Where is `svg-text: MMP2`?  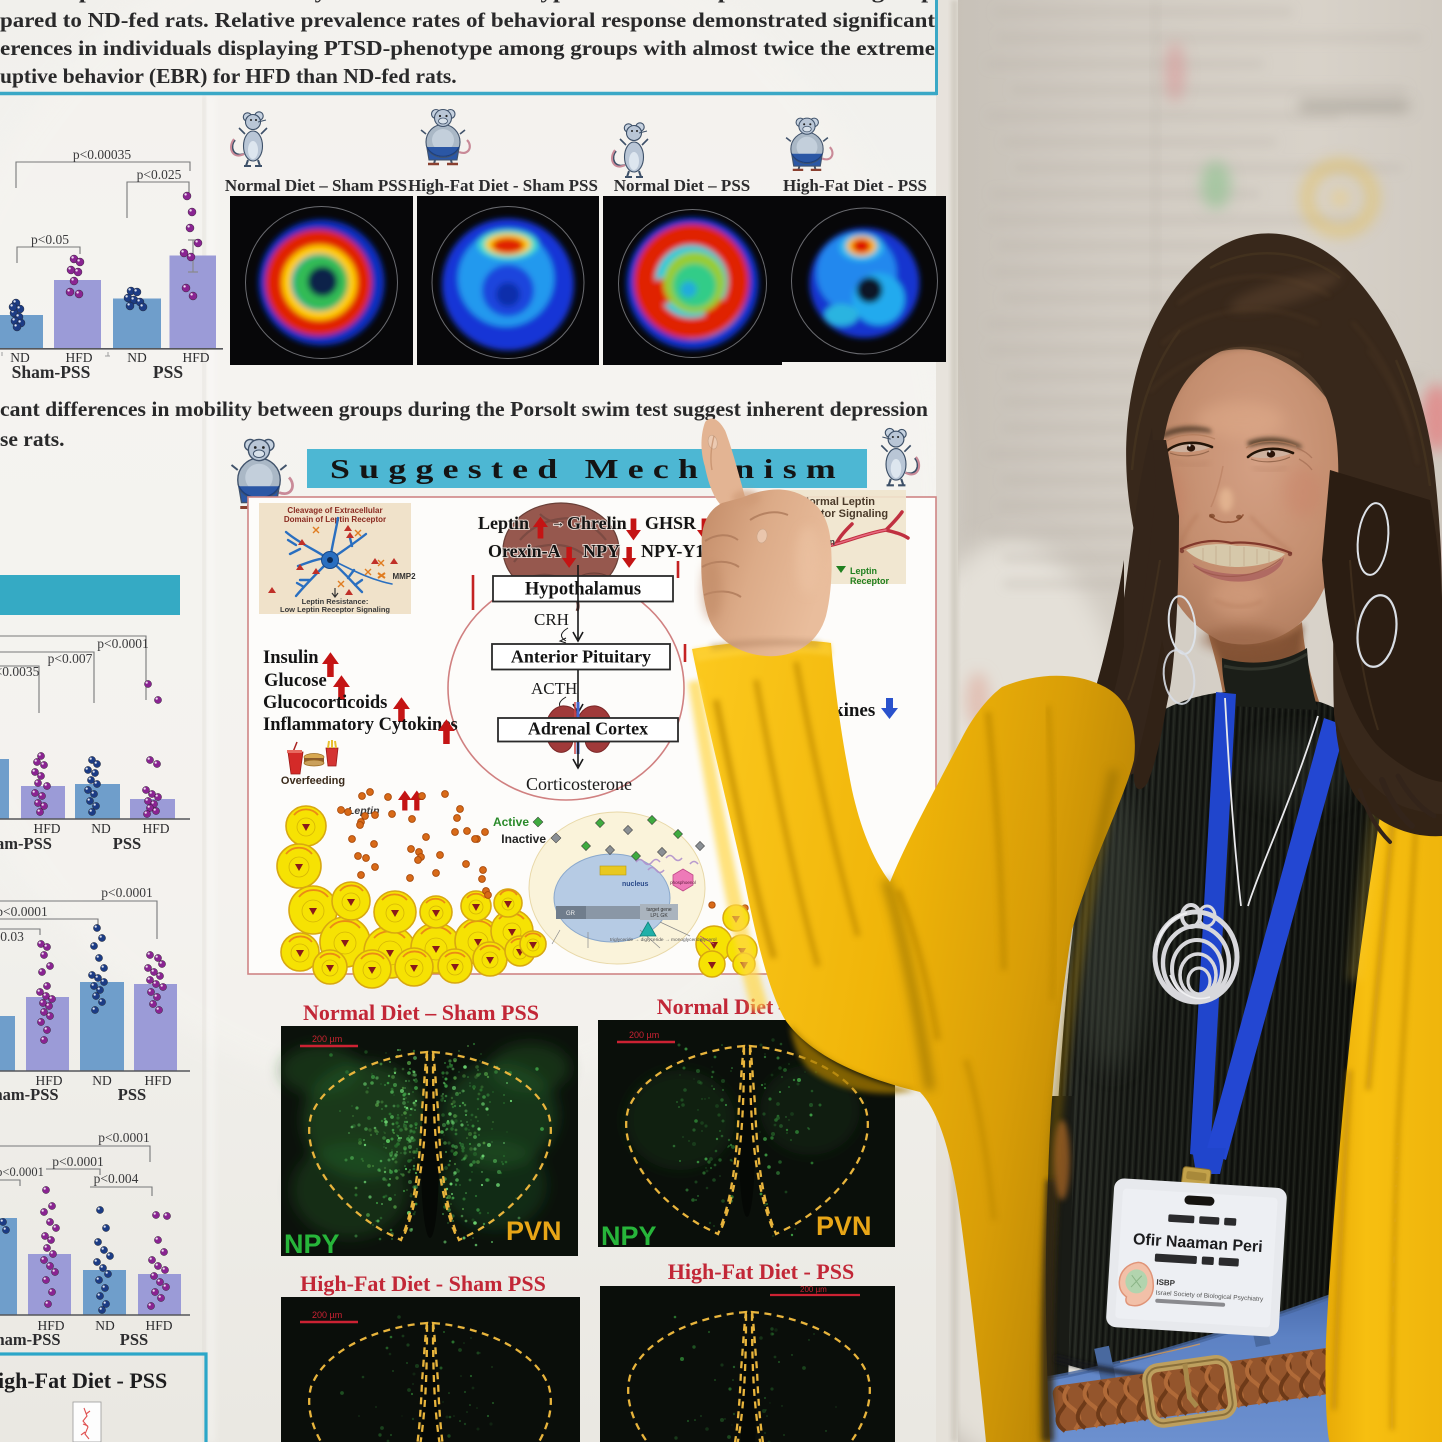
svg-text: MMP2 is located at coordinates (404, 576).